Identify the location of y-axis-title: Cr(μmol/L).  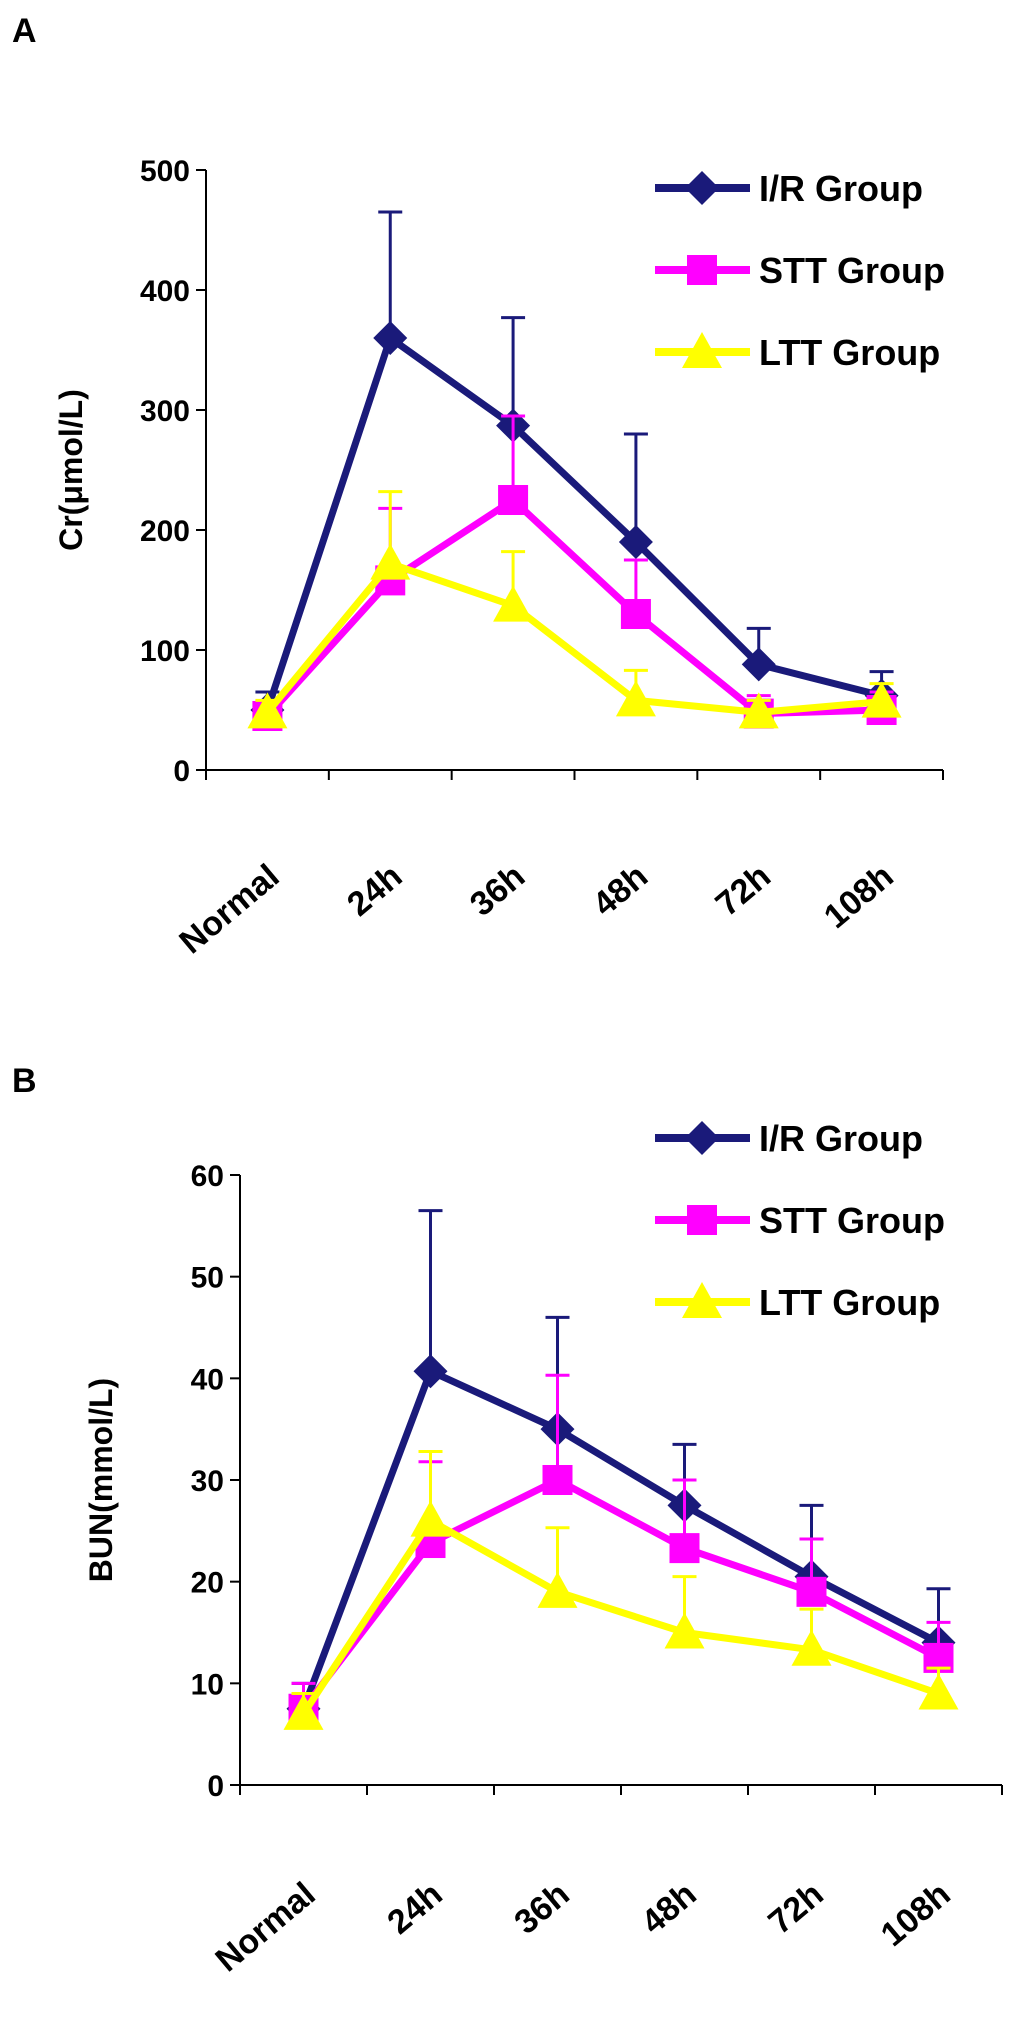
(71, 470).